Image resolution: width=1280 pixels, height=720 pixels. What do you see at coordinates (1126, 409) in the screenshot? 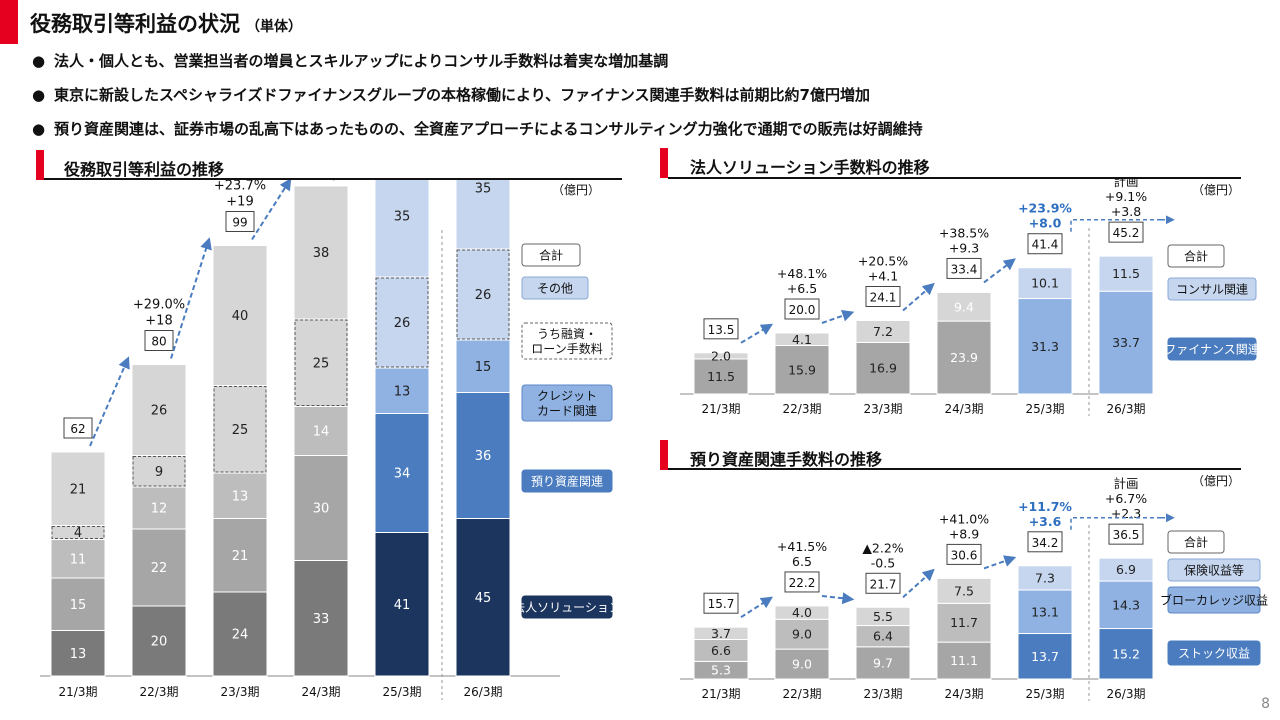
I see `category-label: 26/3期` at bounding box center [1126, 409].